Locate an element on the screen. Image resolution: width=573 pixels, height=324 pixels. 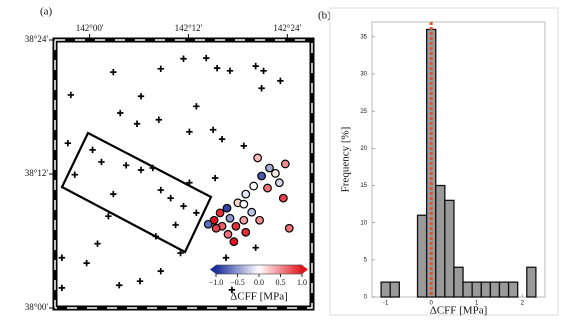
fault-rectangle is located at coordinates (136, 192).